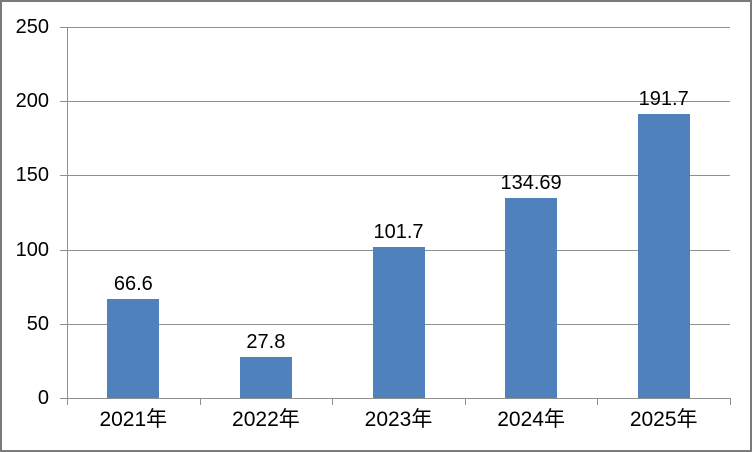  Describe the element at coordinates (531, 419) in the screenshot. I see `x-axis-category-label: 2024年` at that location.